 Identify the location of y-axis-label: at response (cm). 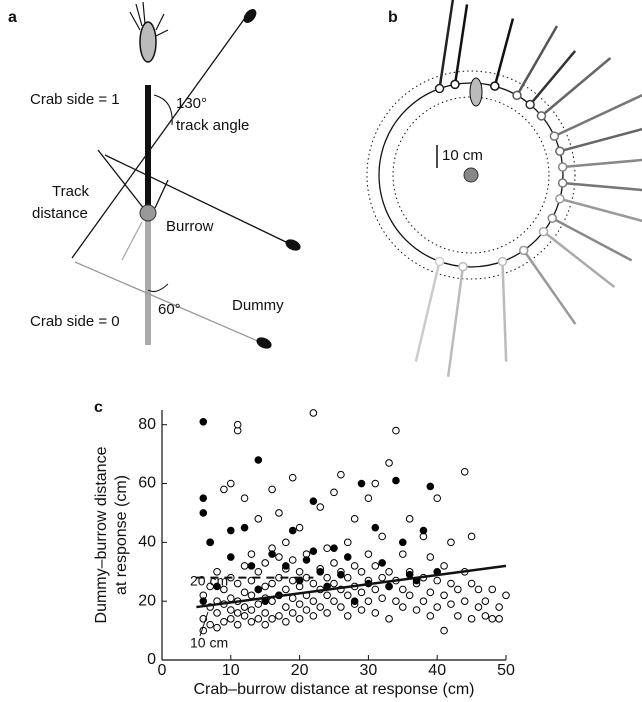
(121, 535).